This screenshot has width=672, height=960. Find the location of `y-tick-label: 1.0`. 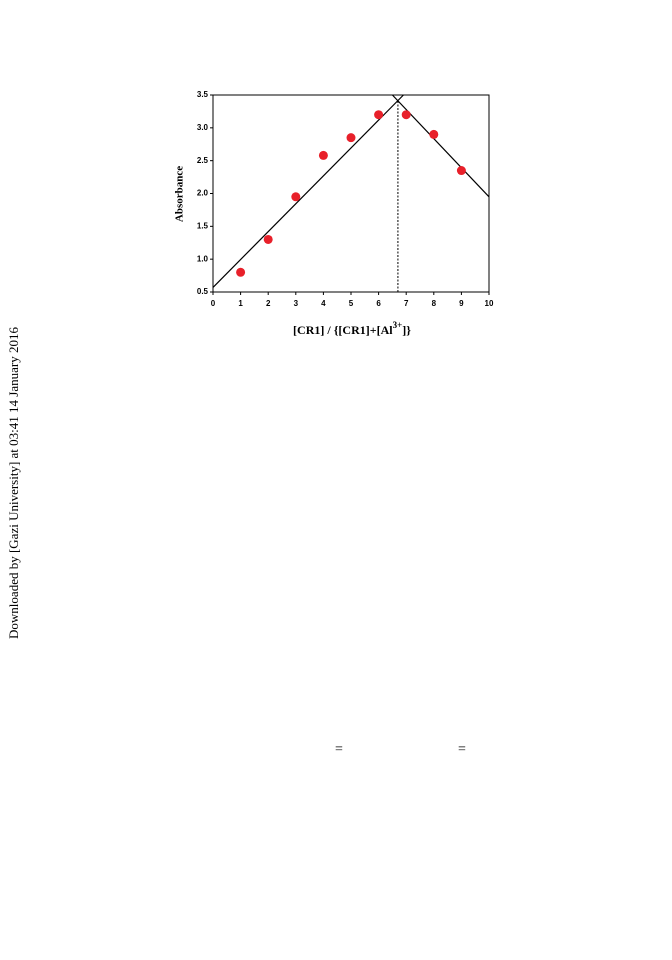

y-tick-label: 1.0 is located at coordinates (203, 258).